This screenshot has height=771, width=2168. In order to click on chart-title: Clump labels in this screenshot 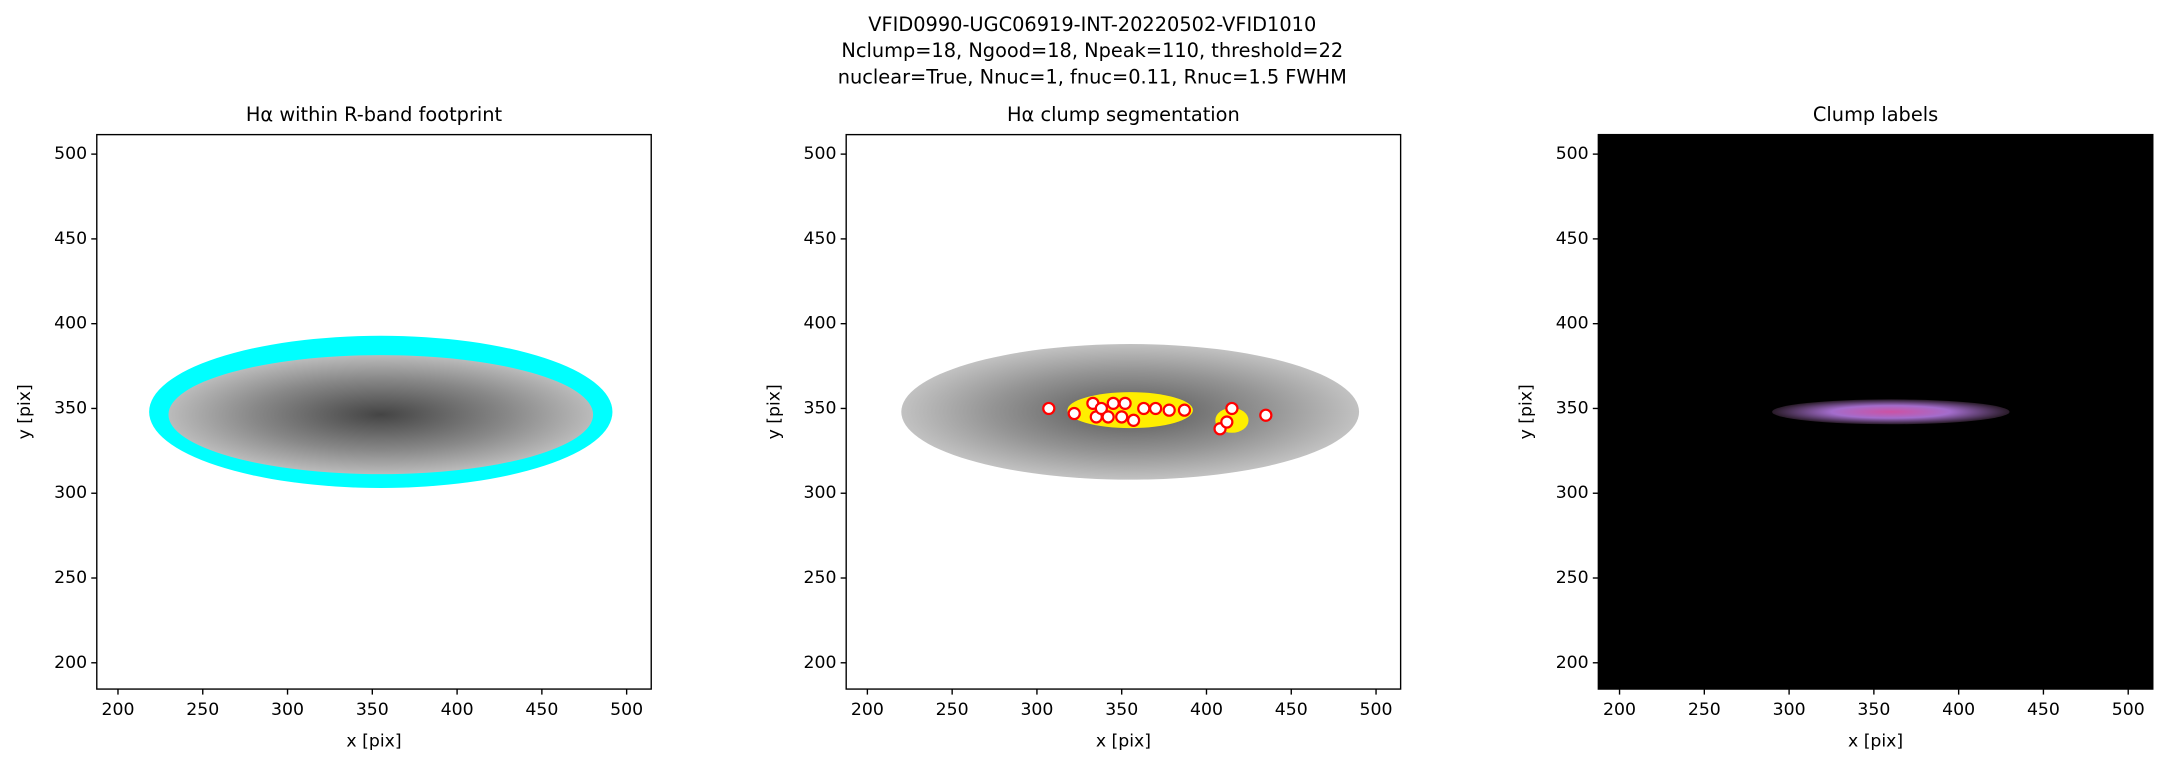, I will do `click(1875, 114)`.